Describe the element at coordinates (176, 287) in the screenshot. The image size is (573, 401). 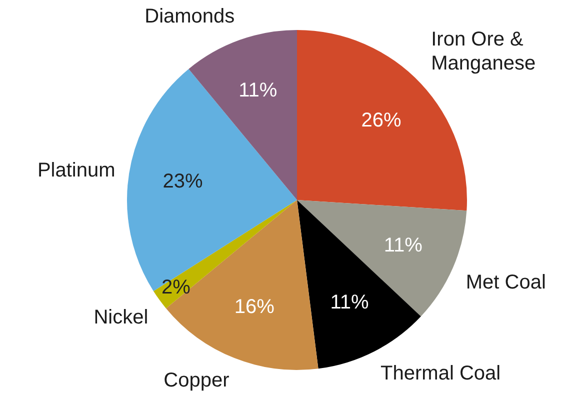
I see `data-label: 2%` at that location.